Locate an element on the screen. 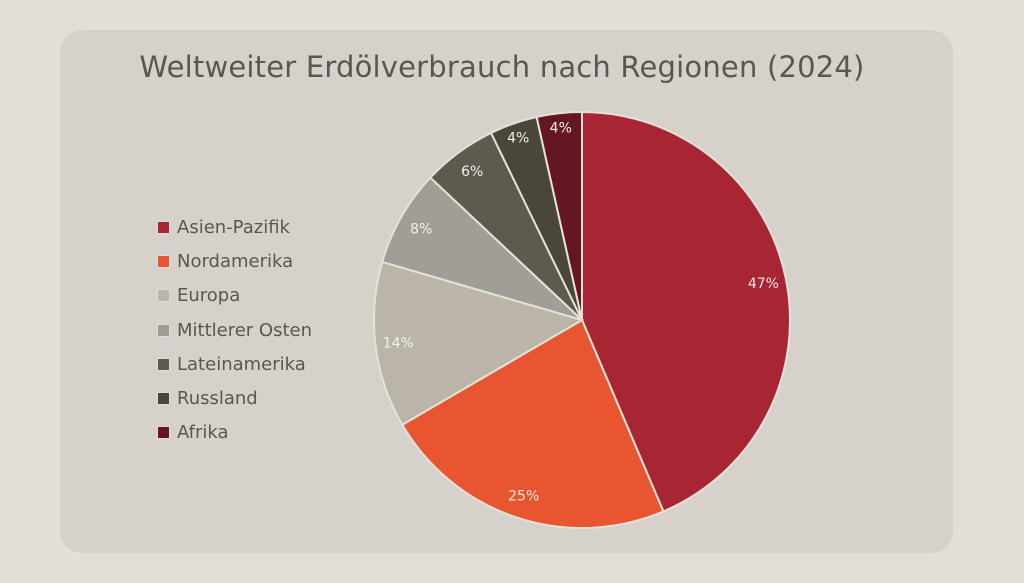  legend-label: Lateinamerika is located at coordinates (241, 364).